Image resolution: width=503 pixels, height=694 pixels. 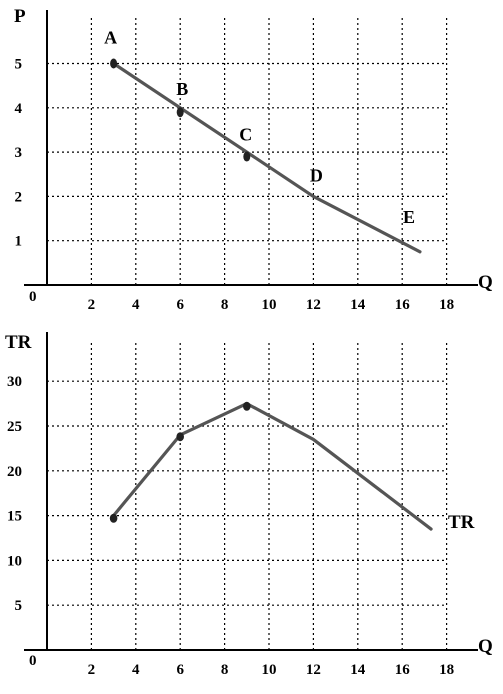 What do you see at coordinates (313, 305) in the screenshot?
I see `price-chart-x-tick-label: 12` at bounding box center [313, 305].